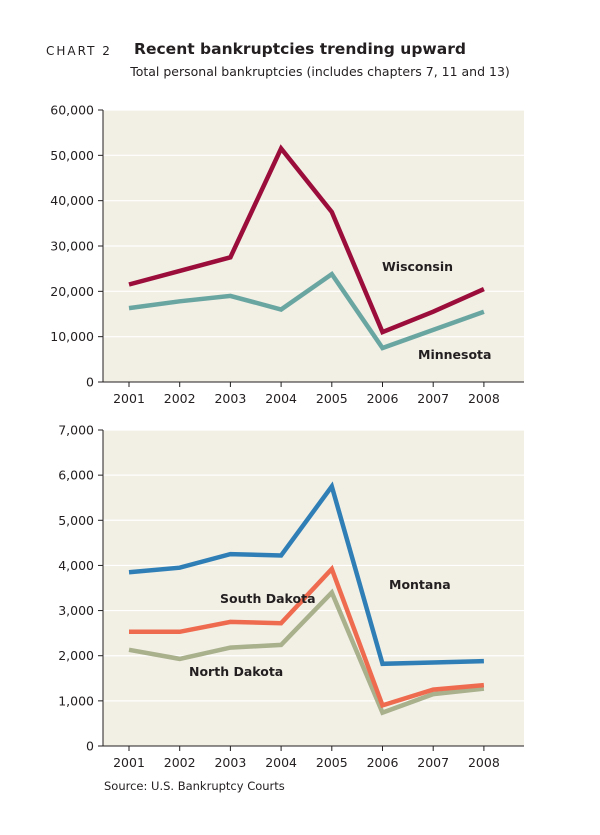  I want to click on y-tick-label: 40,000, so click(72, 200).